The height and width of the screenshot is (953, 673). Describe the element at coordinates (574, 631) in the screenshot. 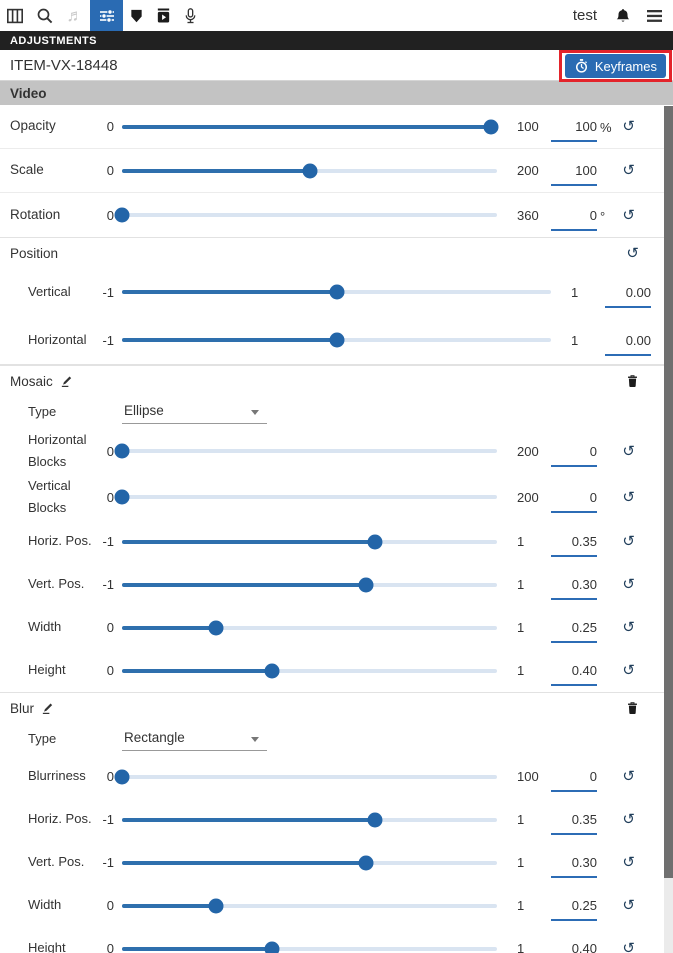

I see `mosaic-width-value-input: 0.25` at that location.